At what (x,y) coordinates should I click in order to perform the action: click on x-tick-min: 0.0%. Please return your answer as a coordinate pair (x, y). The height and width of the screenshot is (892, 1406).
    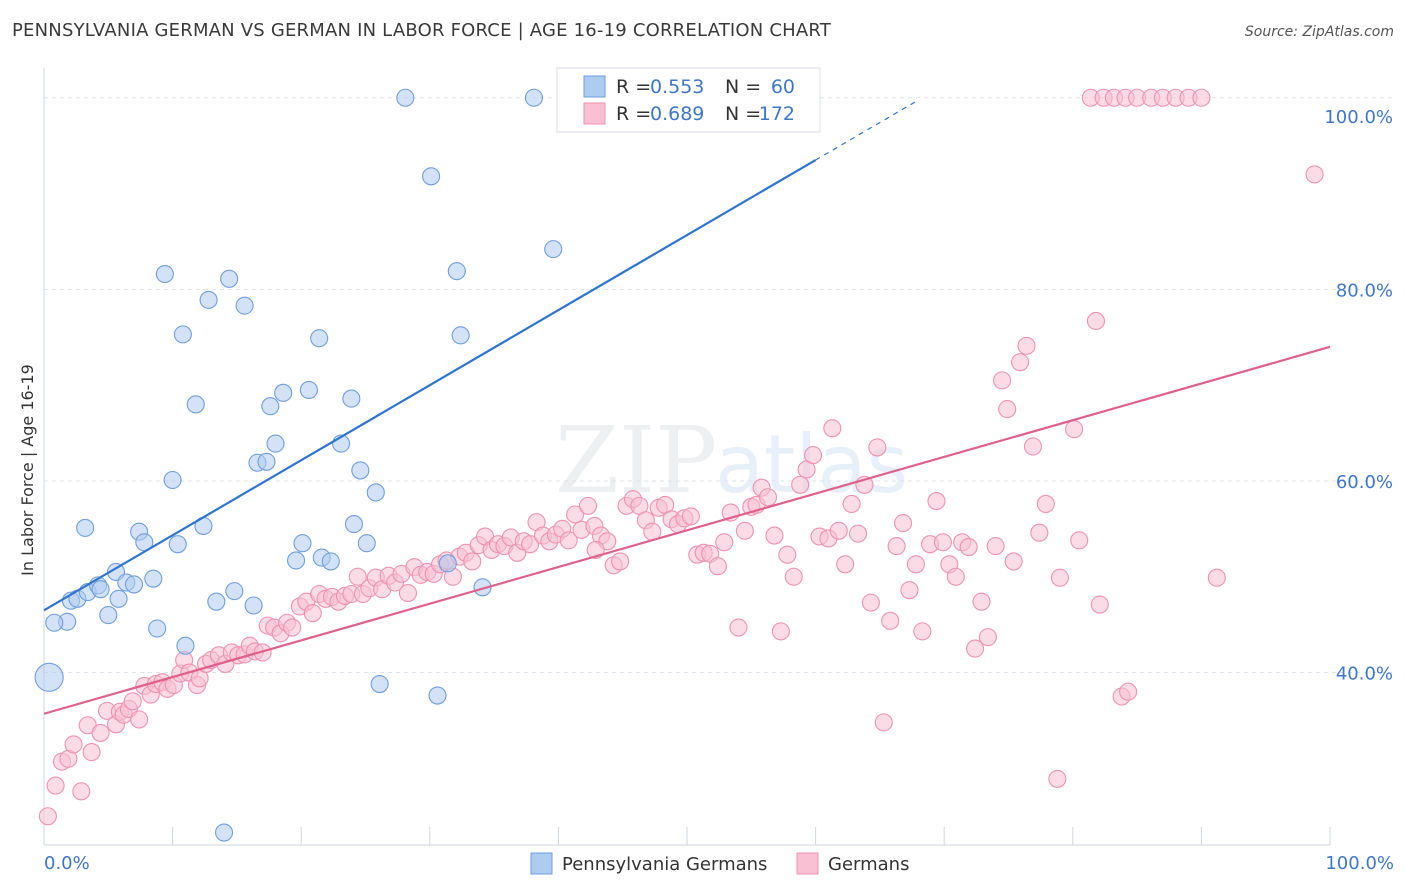
    Looking at the image, I should click on (67, 863).